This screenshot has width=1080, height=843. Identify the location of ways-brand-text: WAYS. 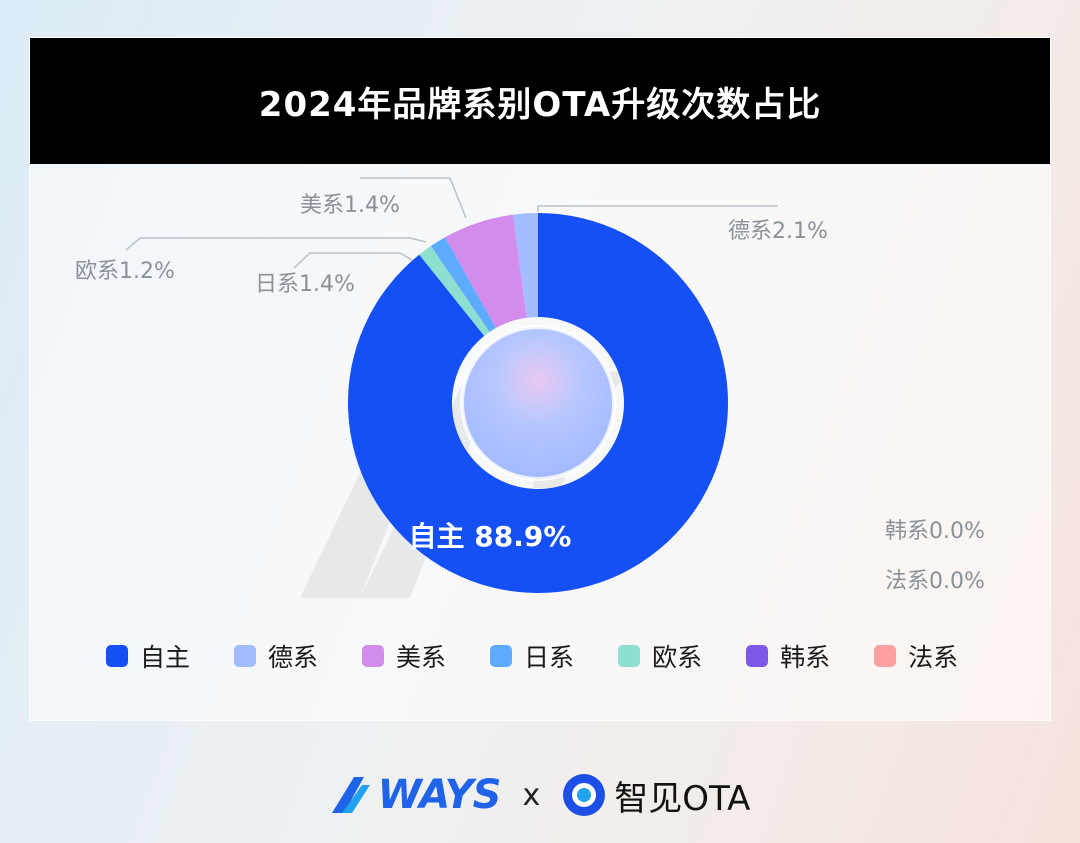
(439, 795).